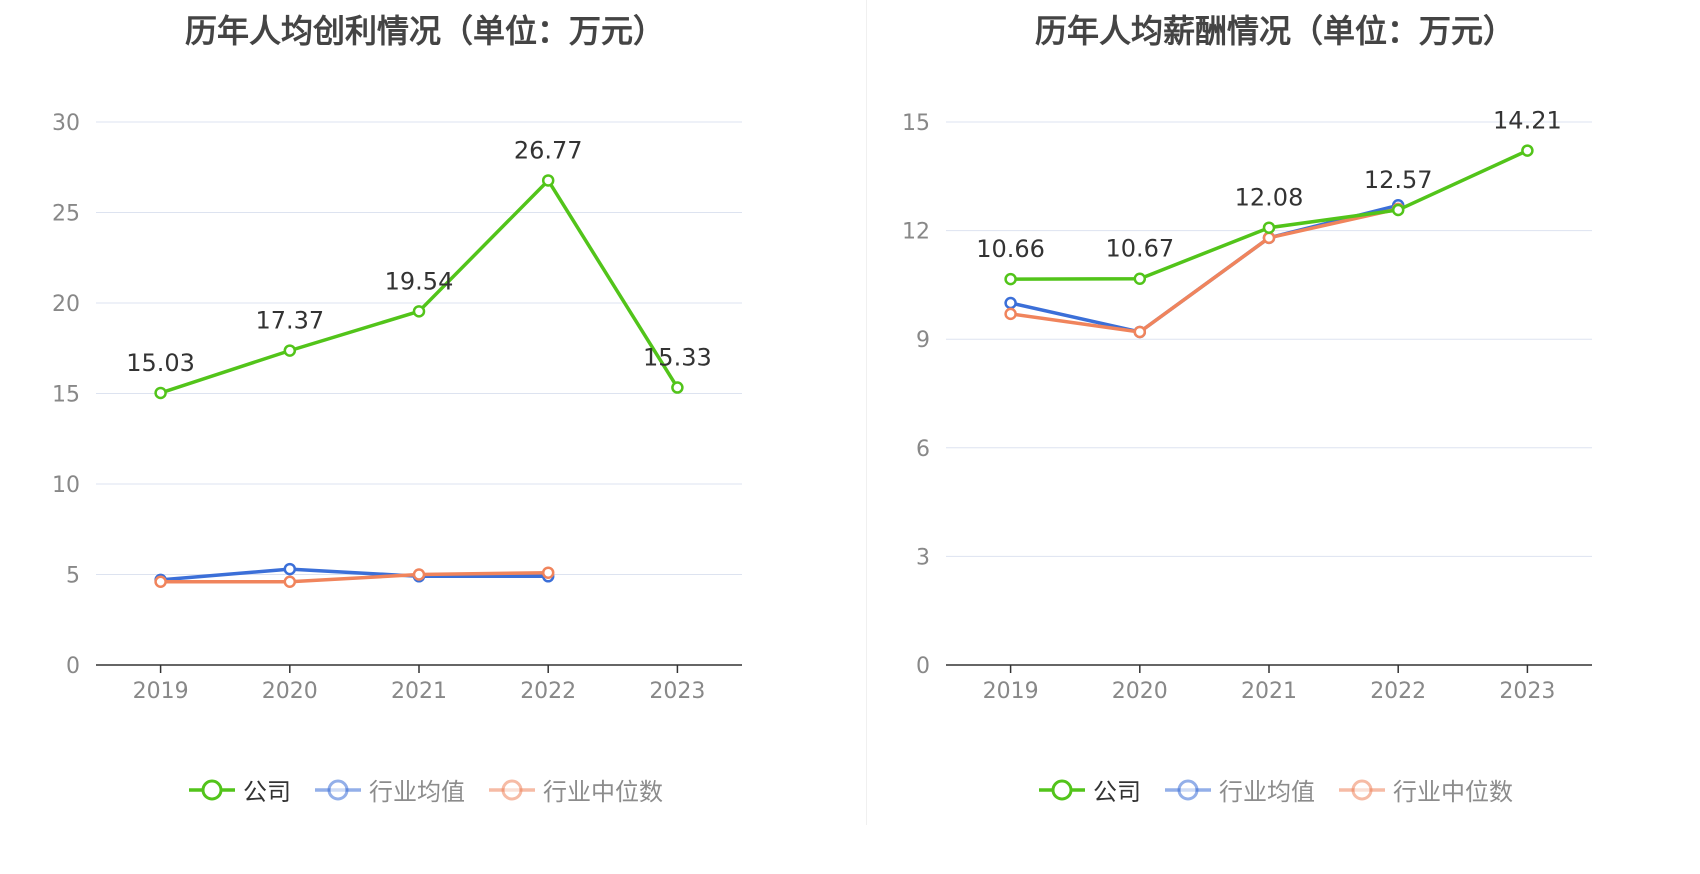 The height and width of the screenshot is (874, 1700). Describe the element at coordinates (548, 150) in the screenshot. I see `data-label: 26.77` at that location.